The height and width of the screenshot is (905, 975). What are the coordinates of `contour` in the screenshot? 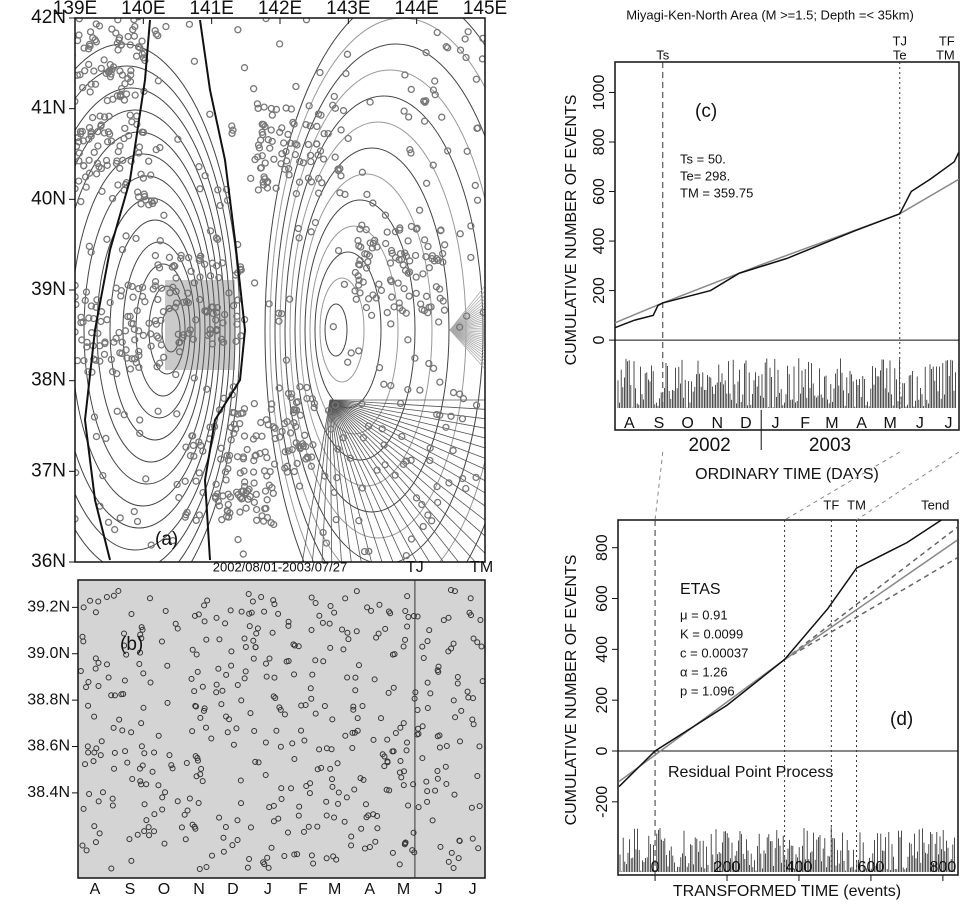 It's located at (342, 330).